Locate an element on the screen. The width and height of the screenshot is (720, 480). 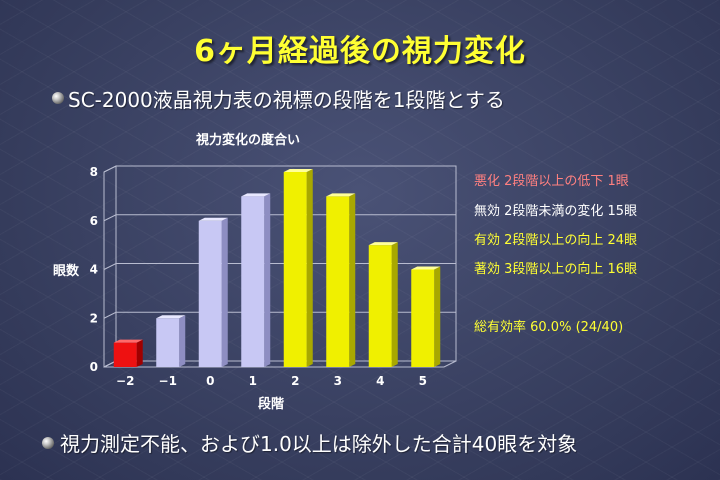
y-tick-label: 8 is located at coordinates (94, 172).